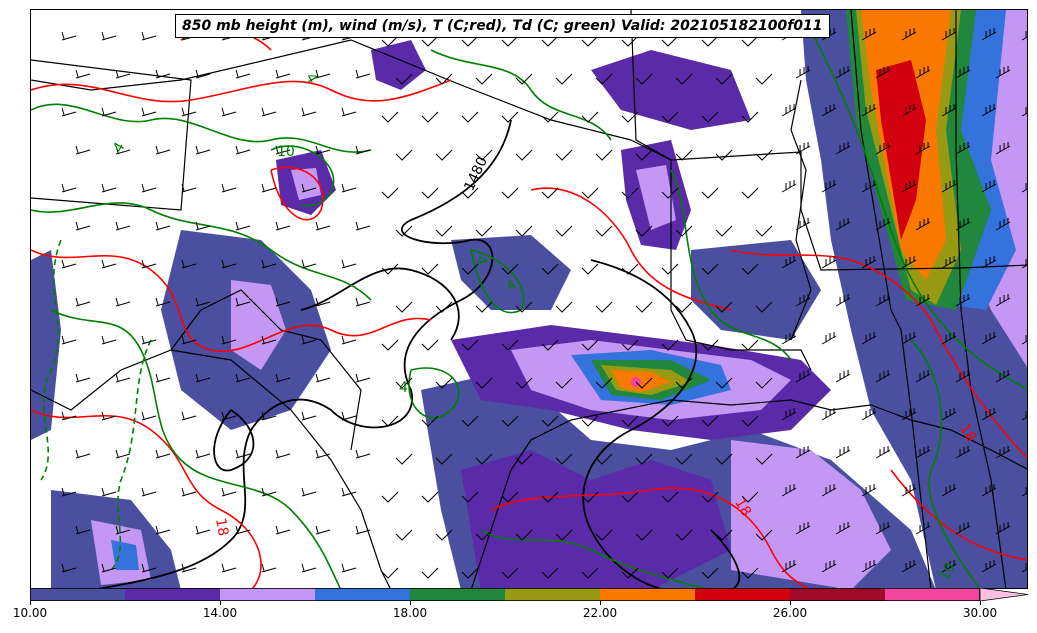  I want to click on temp-label-3: 18, so click(967, 432).